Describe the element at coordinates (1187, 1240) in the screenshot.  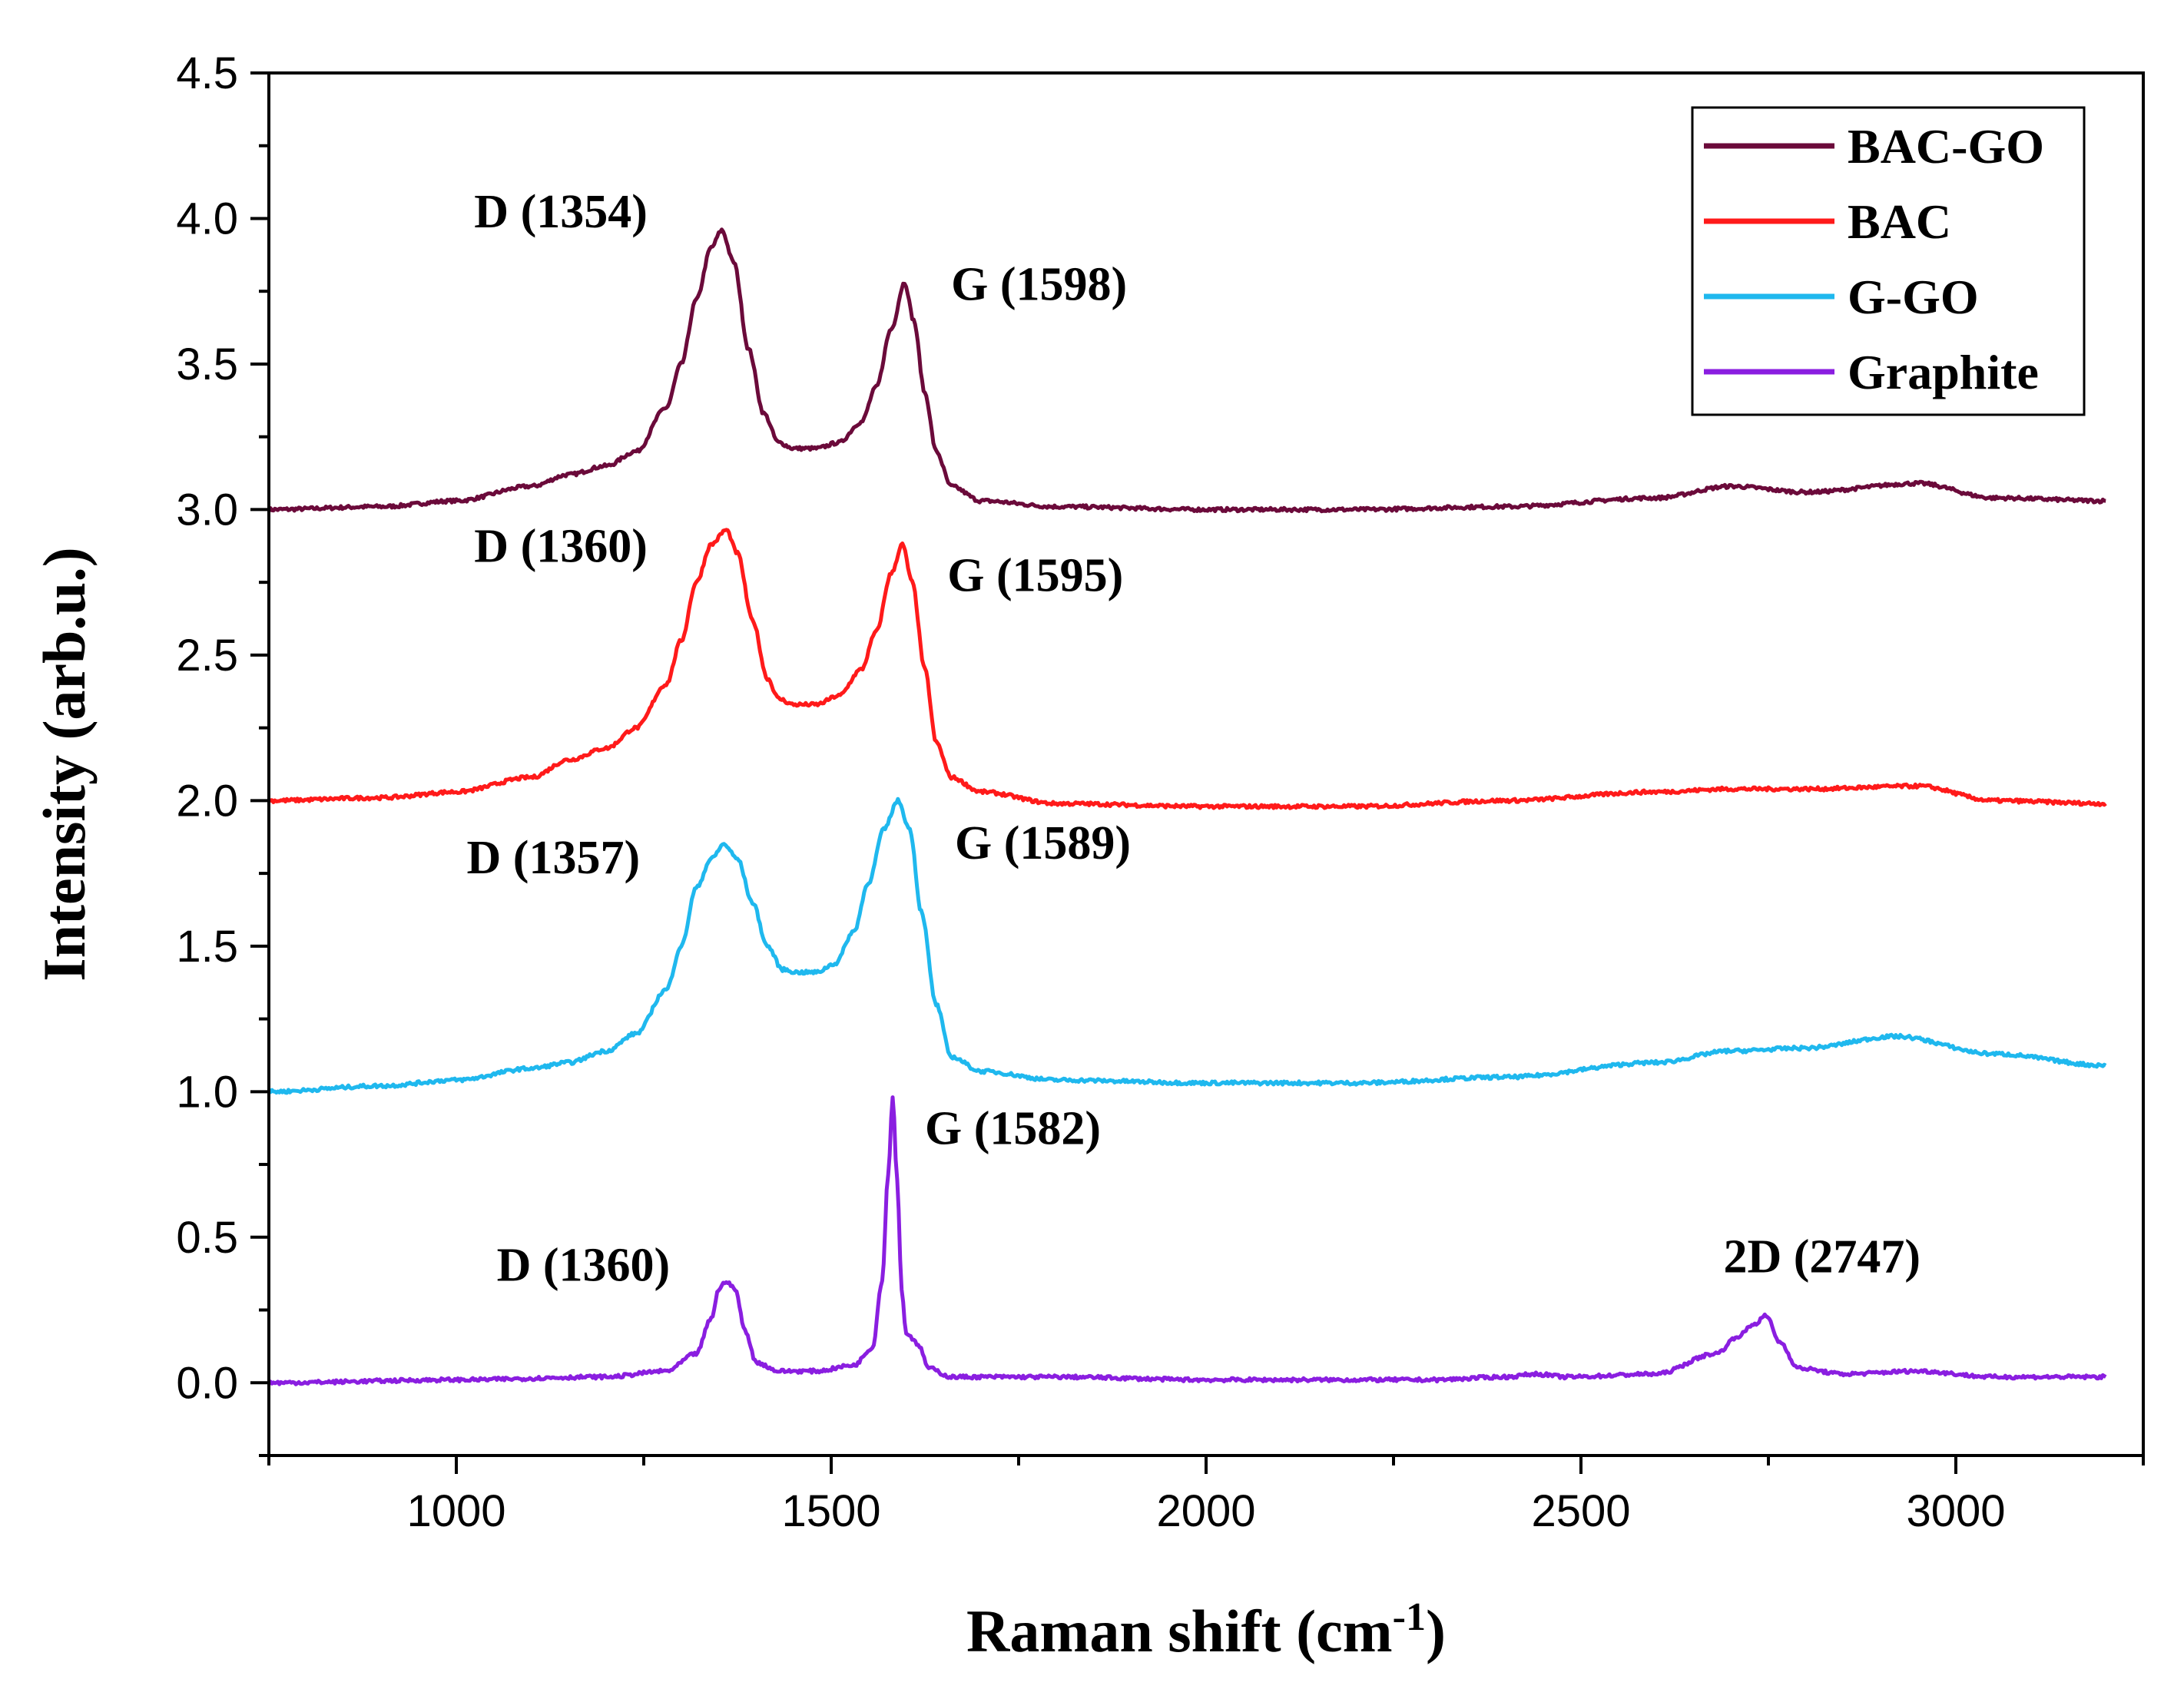
I see `series-line-graphite` at that location.